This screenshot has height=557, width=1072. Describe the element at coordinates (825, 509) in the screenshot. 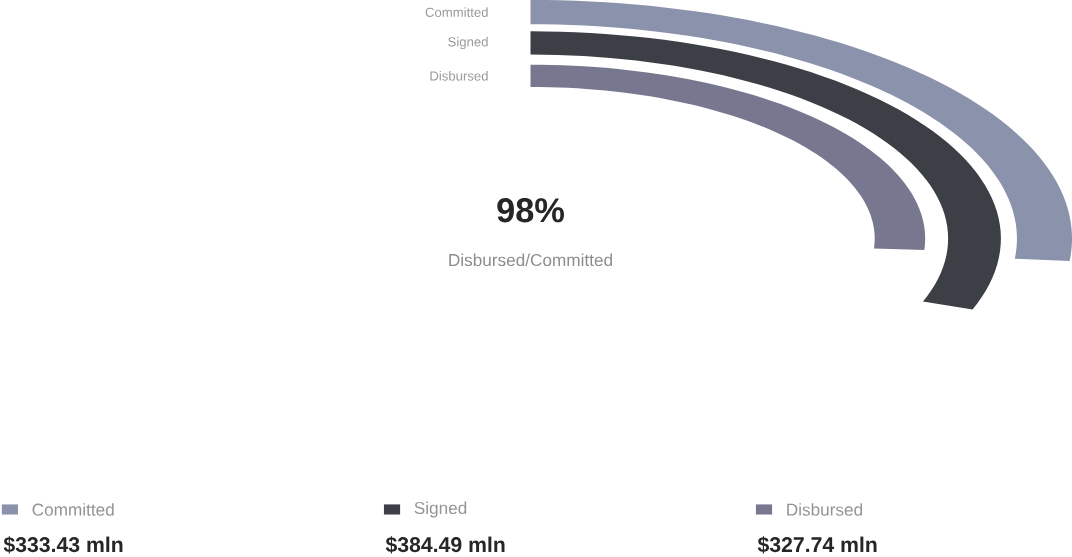

I see `x-tick-label: Disbursed` at that location.